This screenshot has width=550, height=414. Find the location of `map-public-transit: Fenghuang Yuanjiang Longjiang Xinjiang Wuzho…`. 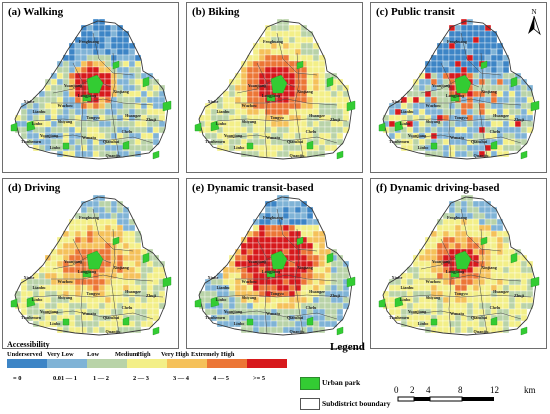

map-public-transit: Fenghuang Yuanjiang Longjiang Xinjiang Wuzho… is located at coordinates (459, 89).